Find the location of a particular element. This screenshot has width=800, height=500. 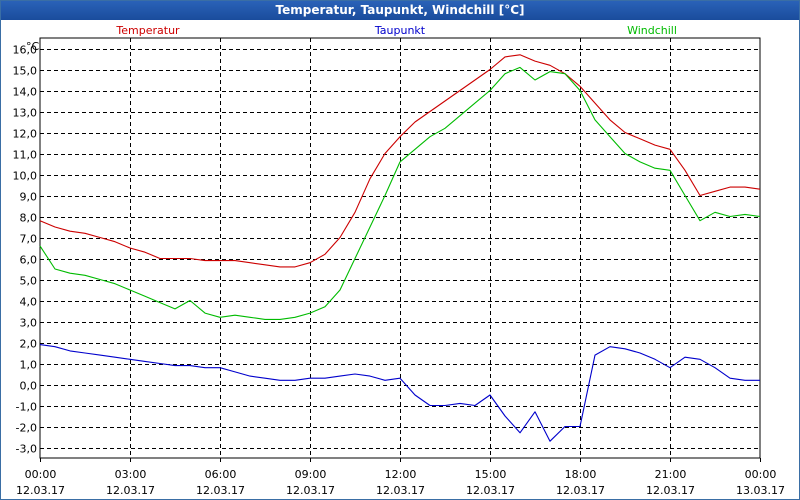

legend-temperatur: Temperatur is located at coordinates (147, 30).